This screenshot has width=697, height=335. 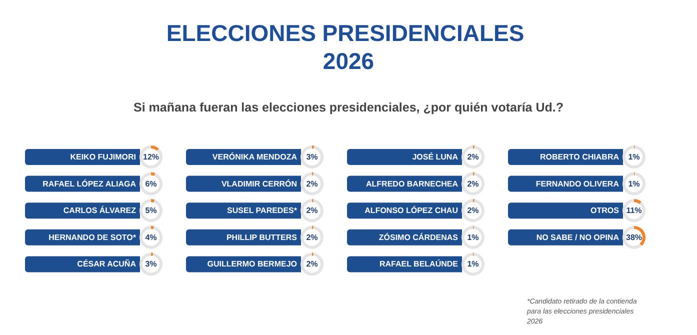 I want to click on category-label: ZÓSIMO CÁRDENAS, so click(x=418, y=237).